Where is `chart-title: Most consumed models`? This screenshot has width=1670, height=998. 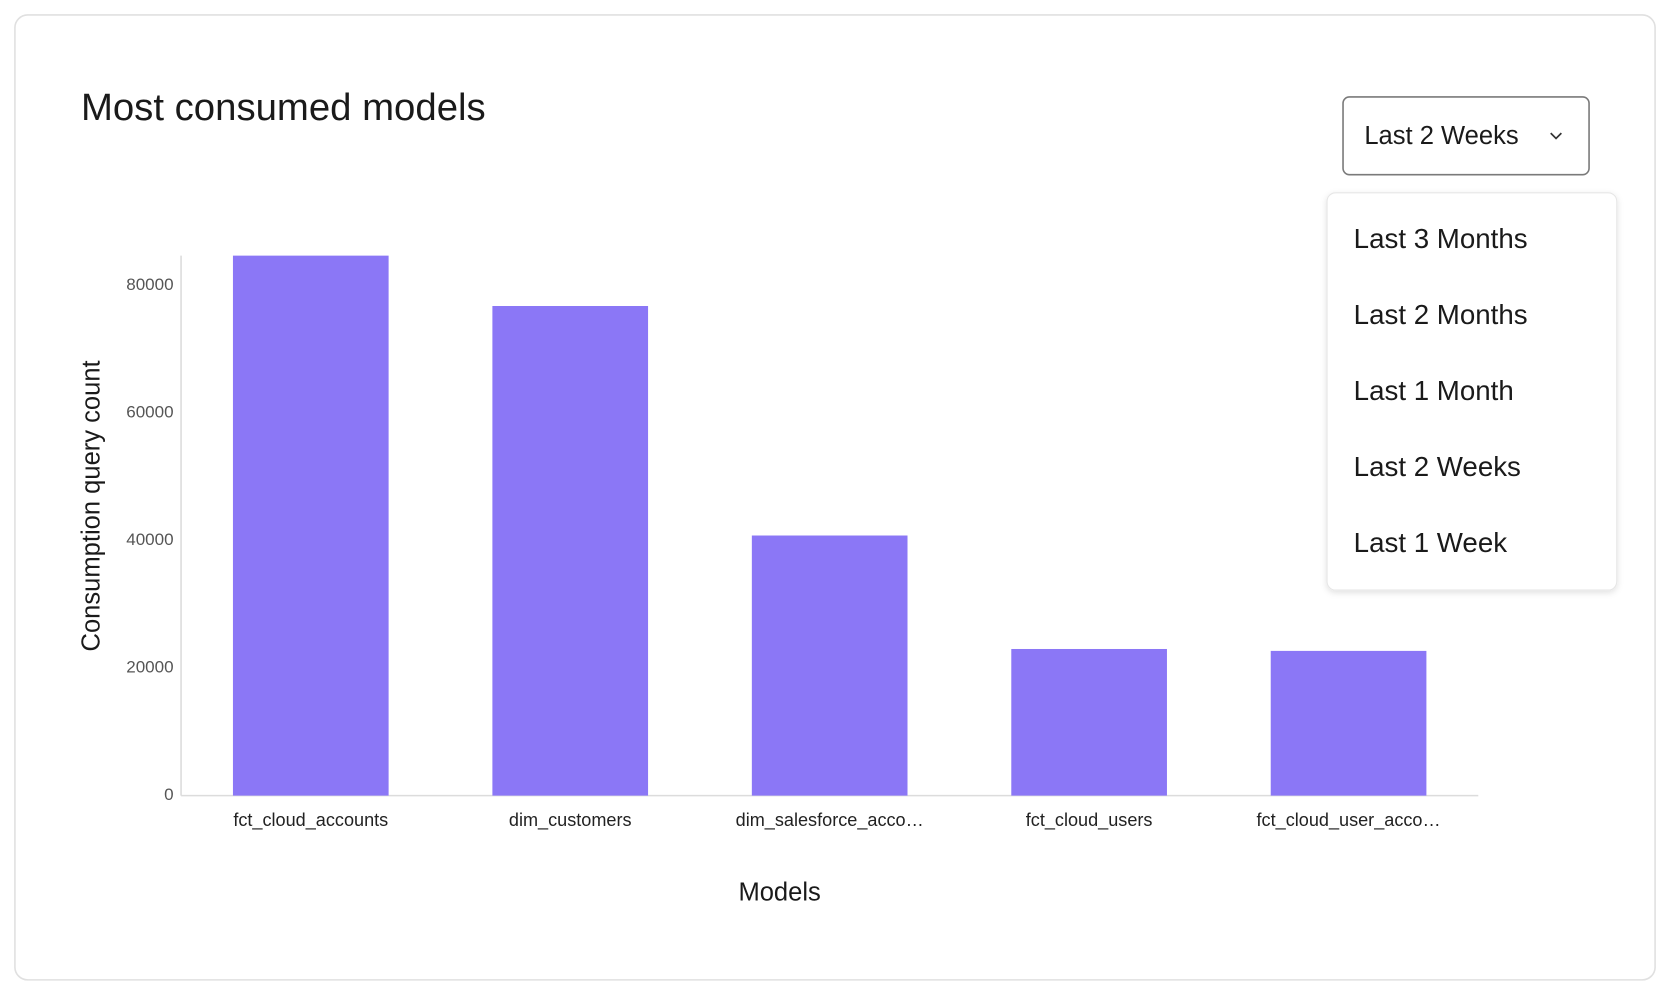 chart-title: Most consumed models is located at coordinates (283, 107).